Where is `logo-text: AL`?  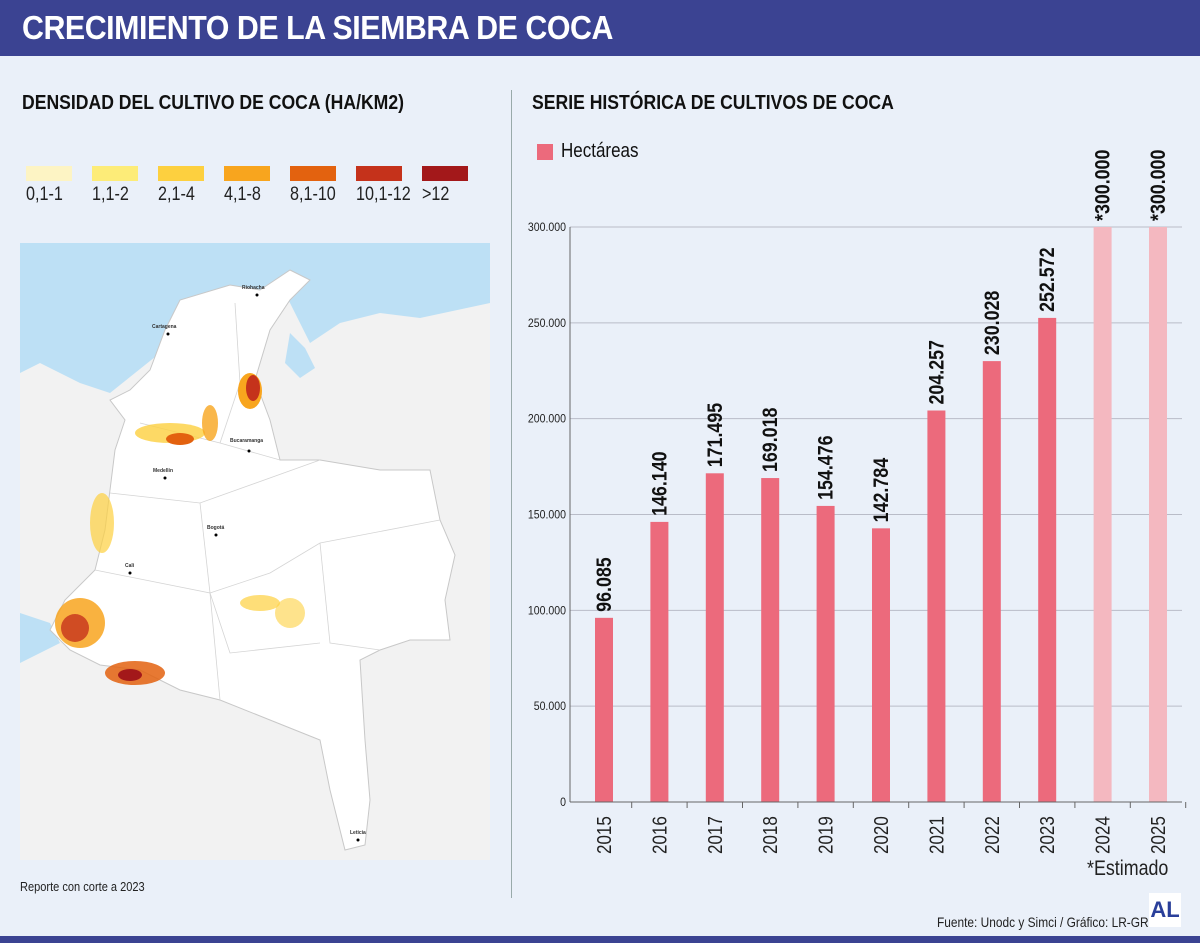 logo-text: AL is located at coordinates (1165, 909).